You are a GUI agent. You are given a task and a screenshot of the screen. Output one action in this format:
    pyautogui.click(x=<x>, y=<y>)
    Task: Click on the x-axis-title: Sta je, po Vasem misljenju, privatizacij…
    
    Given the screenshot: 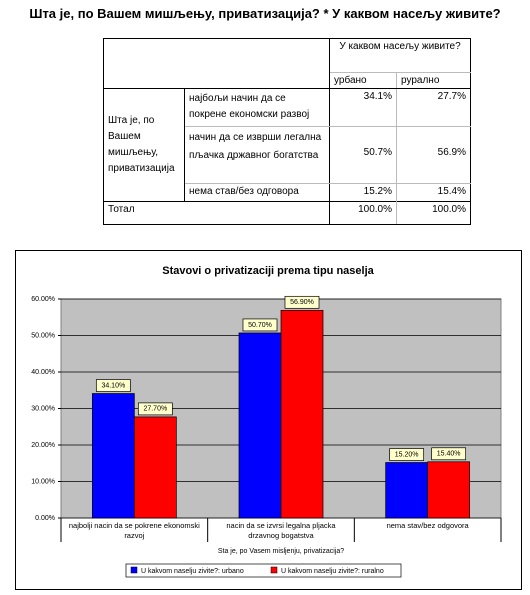 What is the action you would take?
    pyautogui.click(x=281, y=551)
    